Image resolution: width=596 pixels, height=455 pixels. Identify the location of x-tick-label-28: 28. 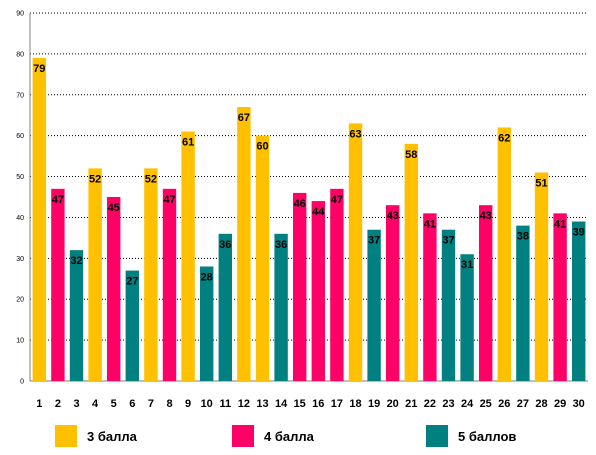
(541, 404).